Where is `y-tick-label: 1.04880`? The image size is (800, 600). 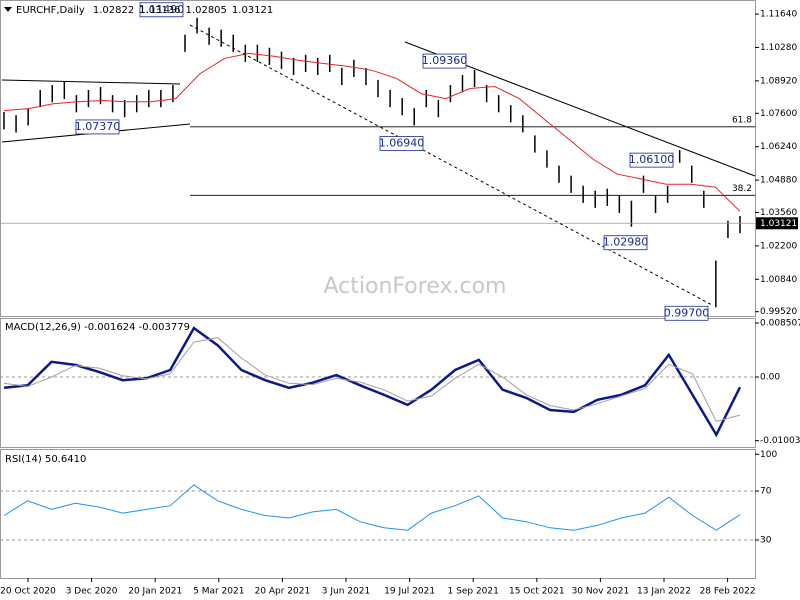
y-tick-label: 1.04880 is located at coordinates (778, 181).